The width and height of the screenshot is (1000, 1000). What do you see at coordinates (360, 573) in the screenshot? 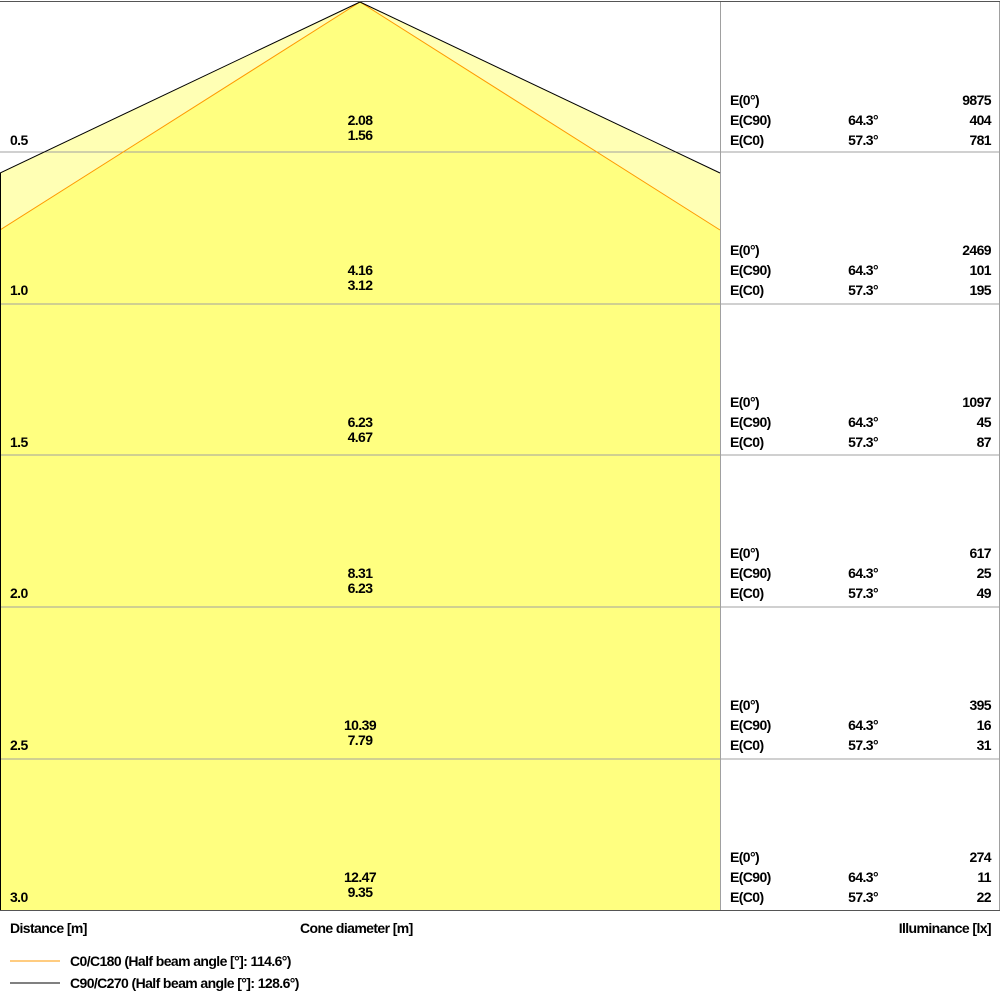
I see `cone-diameter-c90: 8.31` at bounding box center [360, 573].